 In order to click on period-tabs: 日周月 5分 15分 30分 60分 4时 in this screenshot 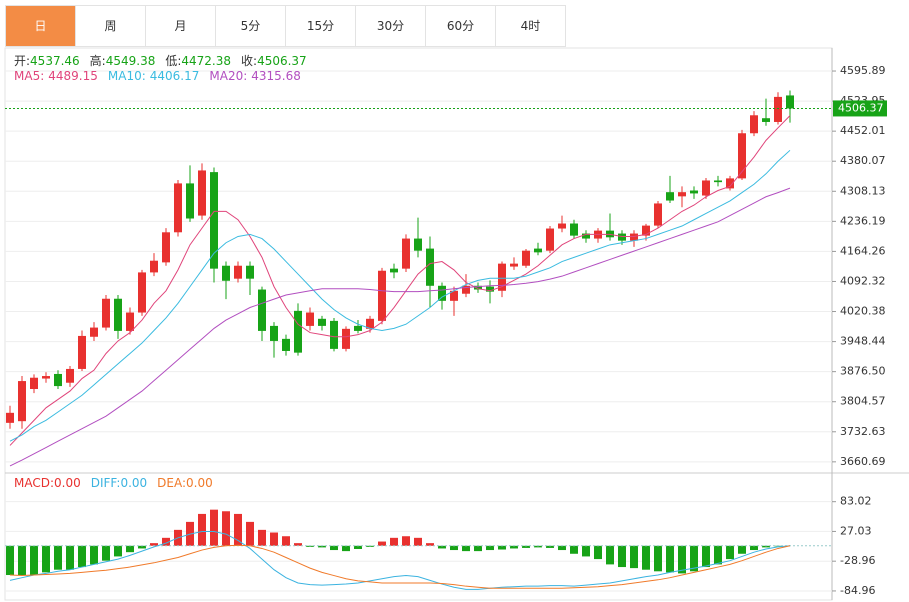, I will do `click(285, 26)`.